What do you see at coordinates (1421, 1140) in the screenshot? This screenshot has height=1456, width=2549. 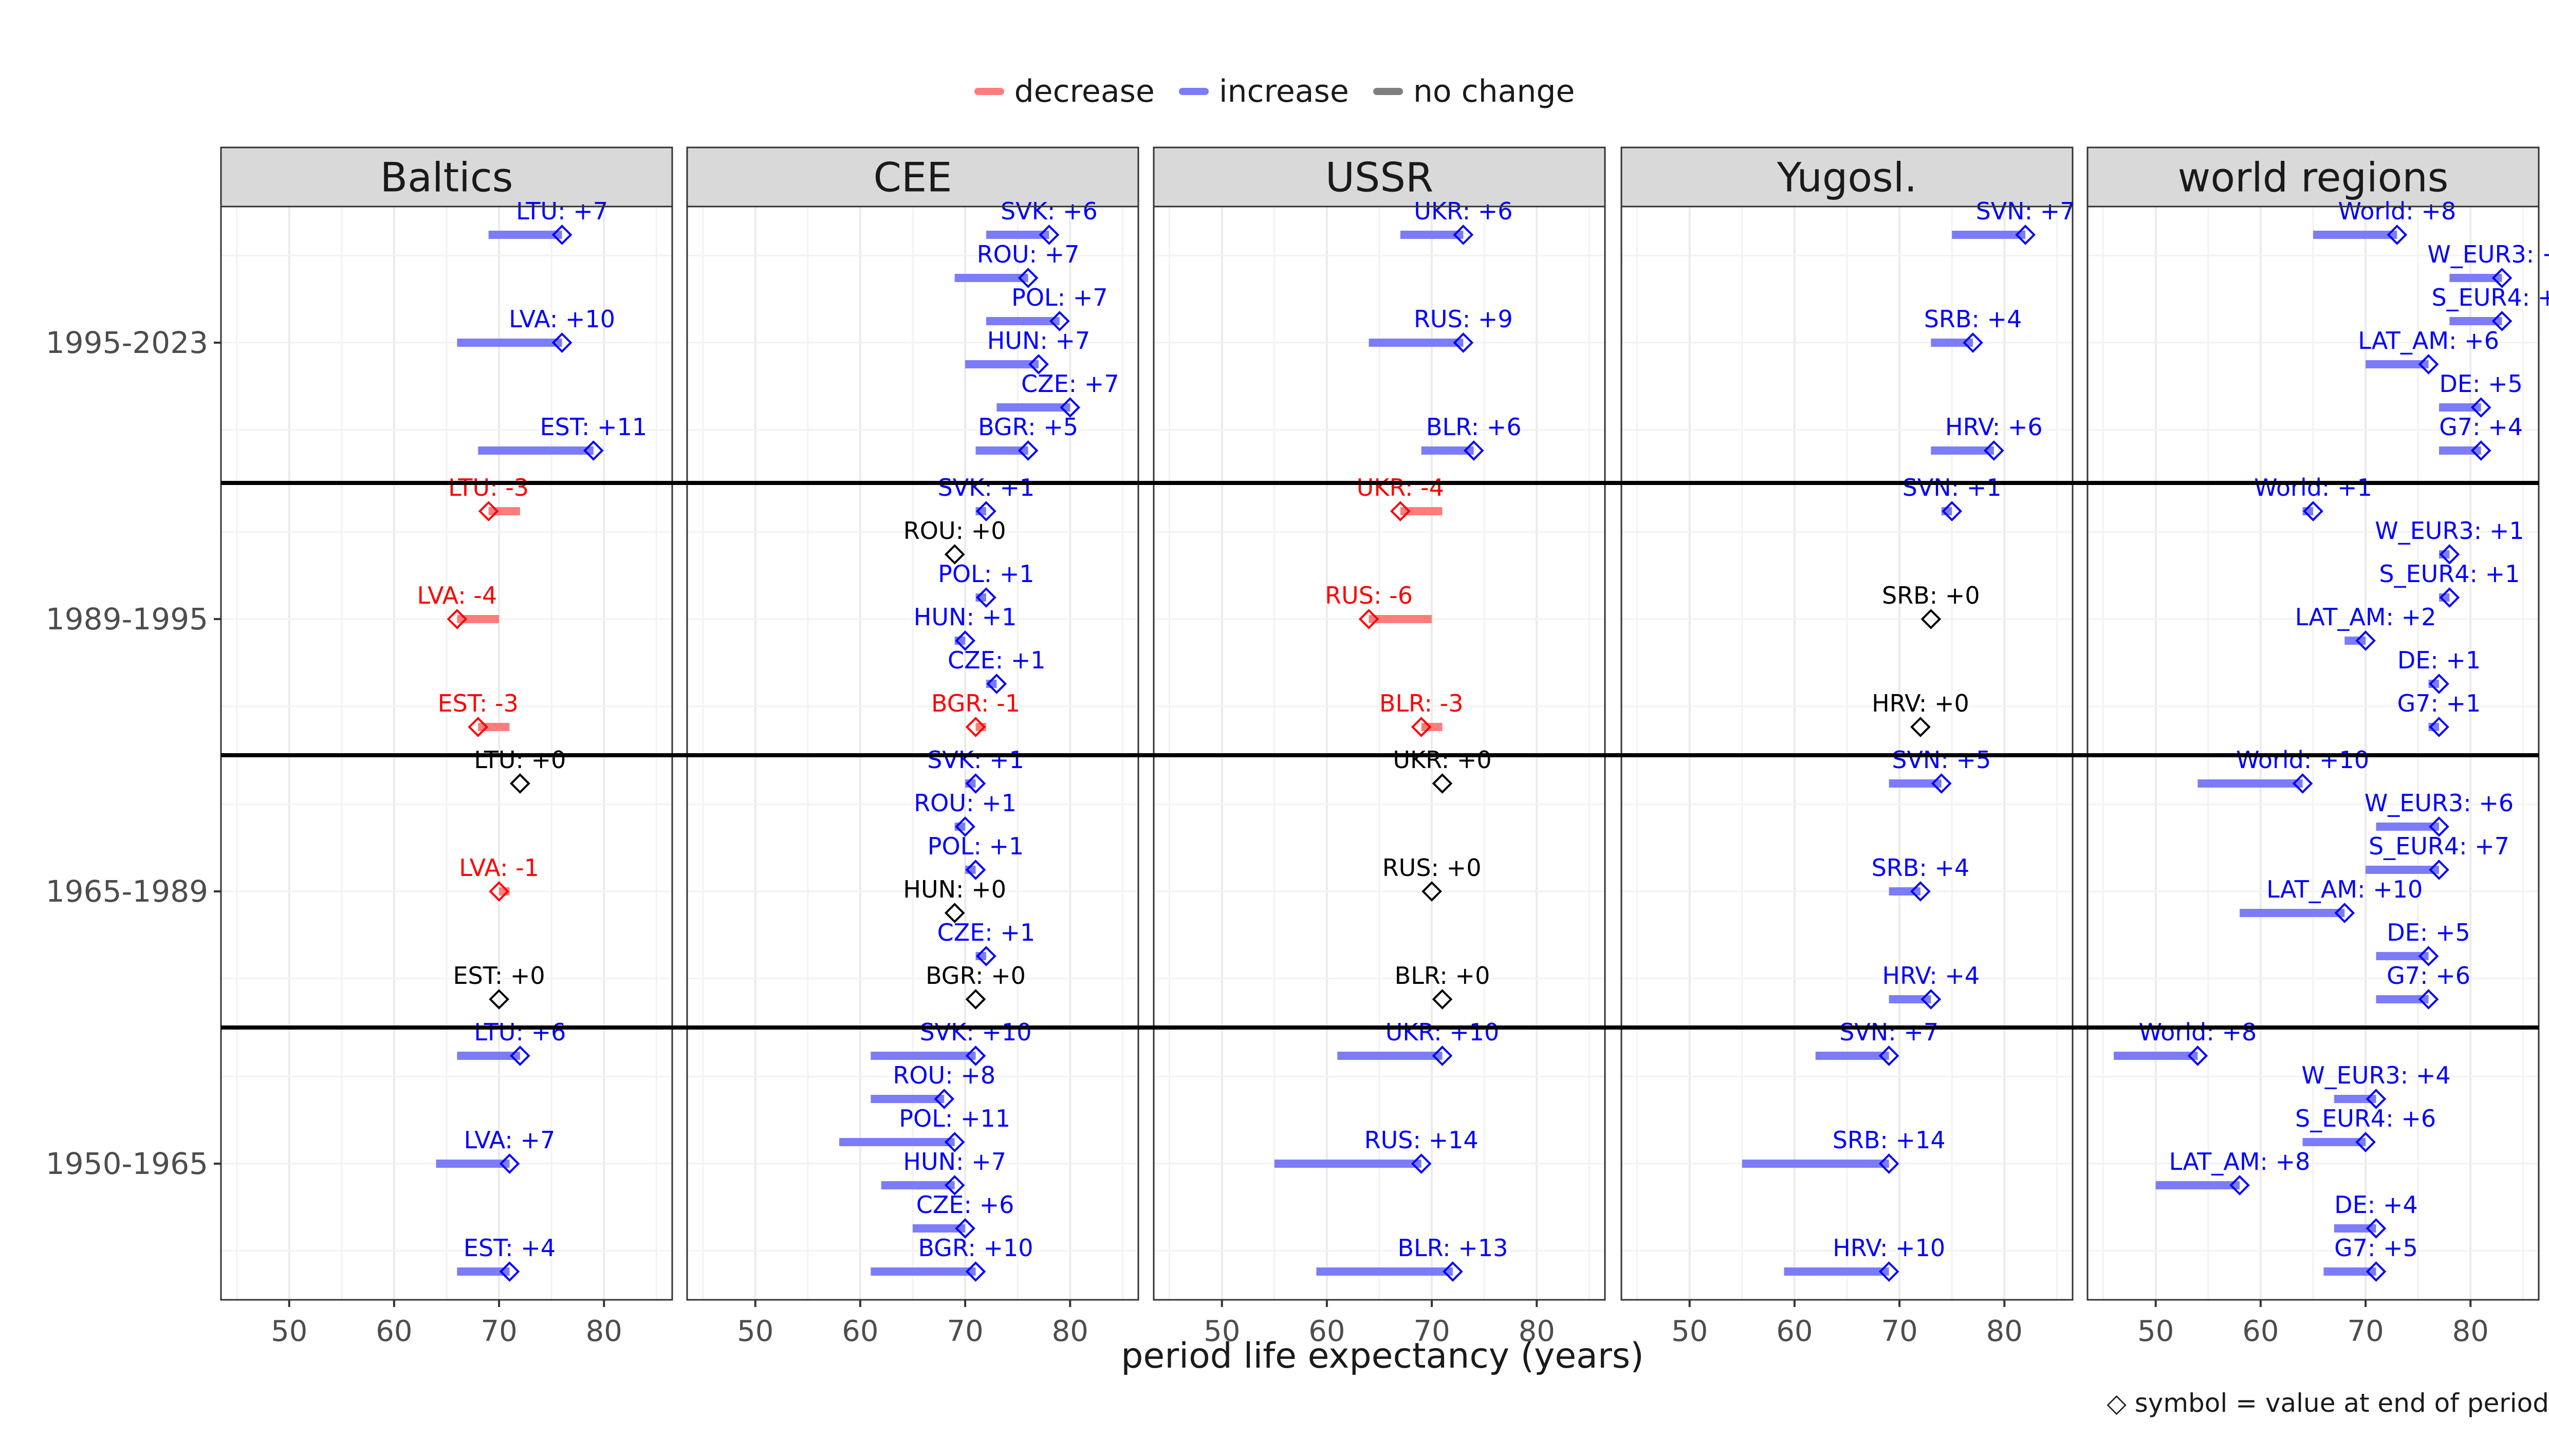 I see `data-label: RUS: +14` at bounding box center [1421, 1140].